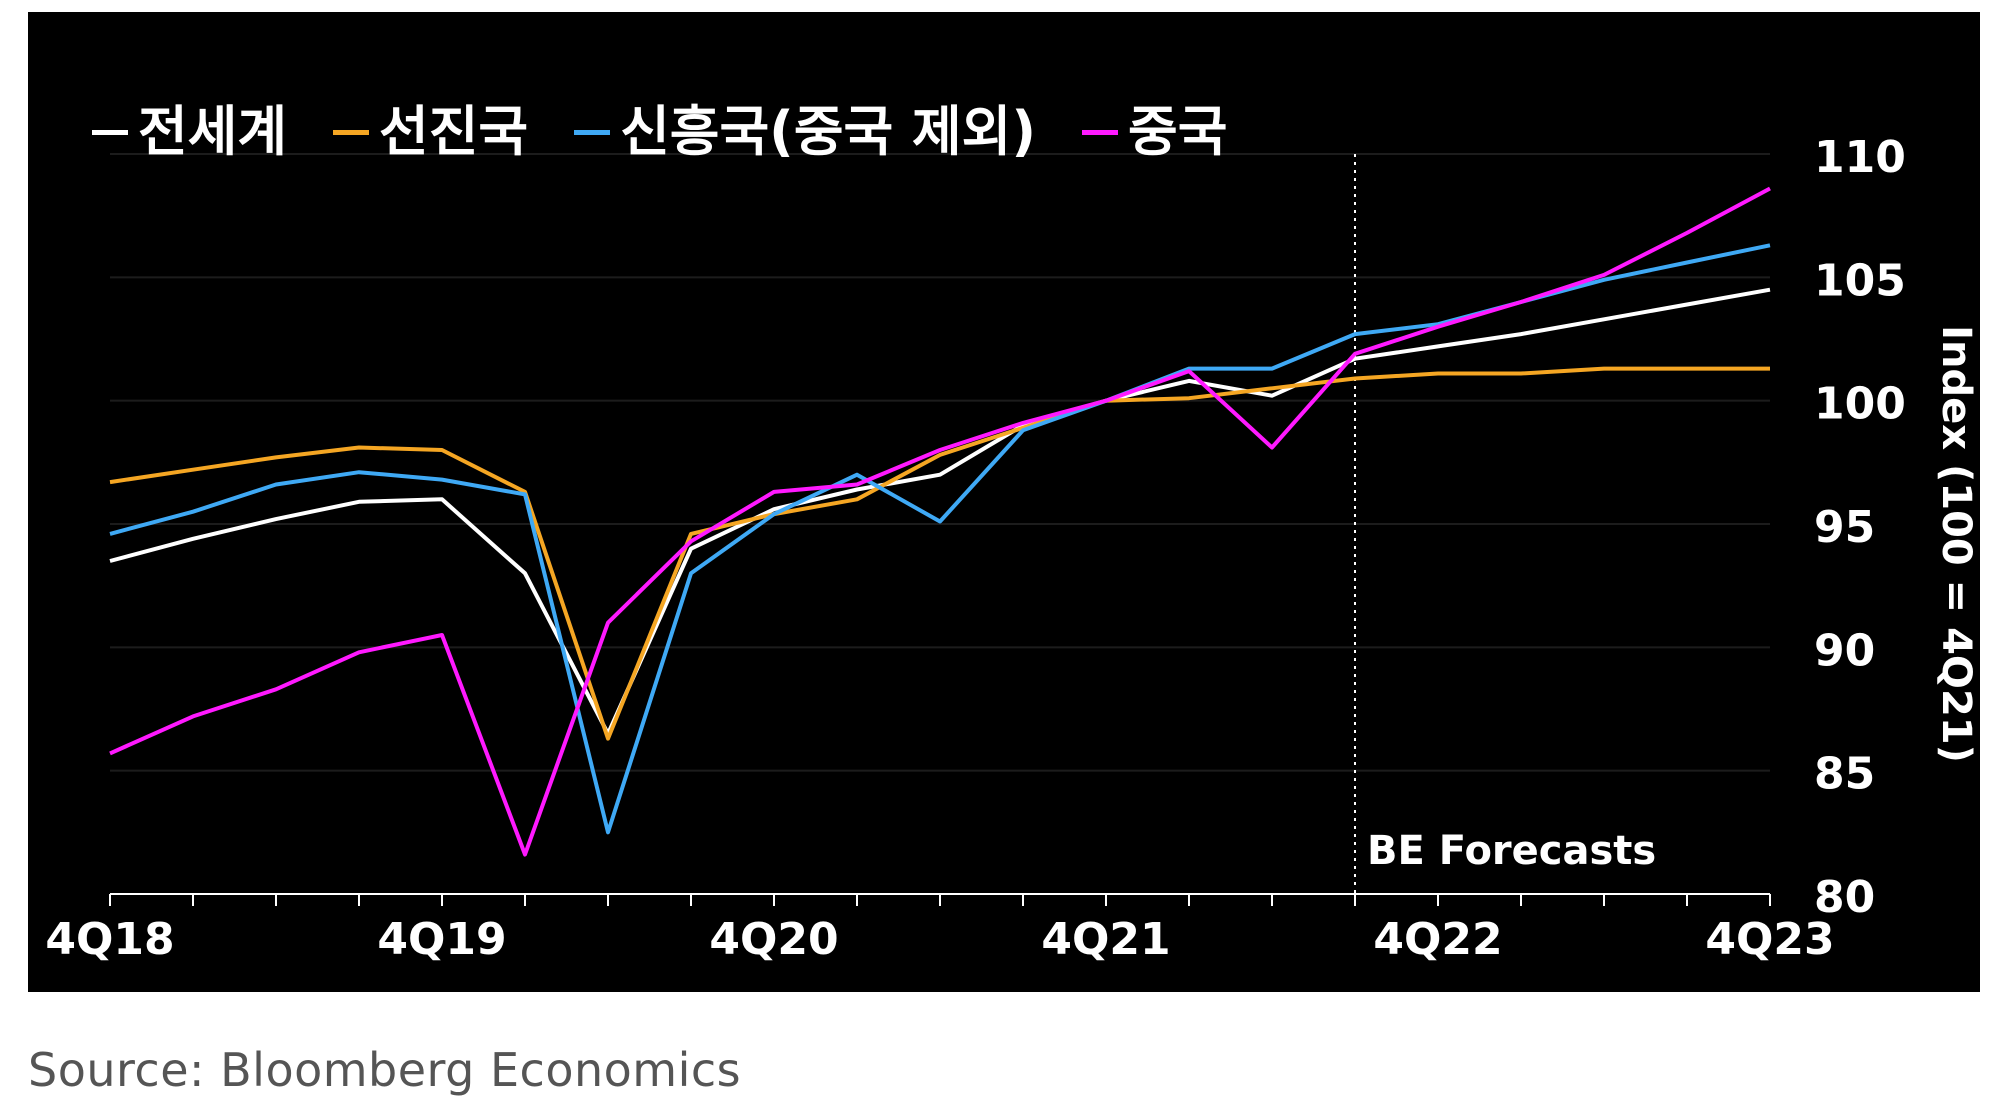  I want to click on y-axis-title: Index (100 = 4Q21), so click(1956, 544).